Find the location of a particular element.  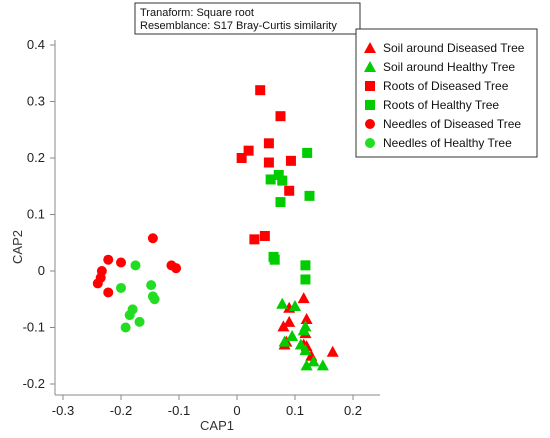

transform-note-border is located at coordinates (247, 18).